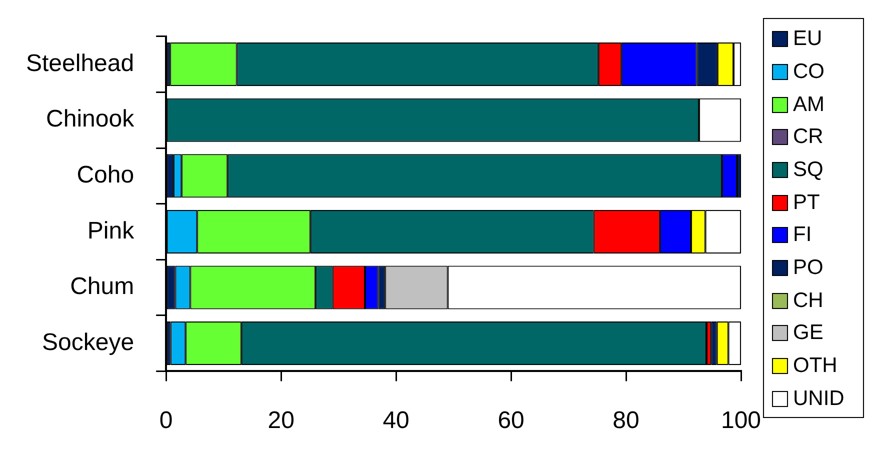  I want to click on legend-label: CO, so click(808, 71).